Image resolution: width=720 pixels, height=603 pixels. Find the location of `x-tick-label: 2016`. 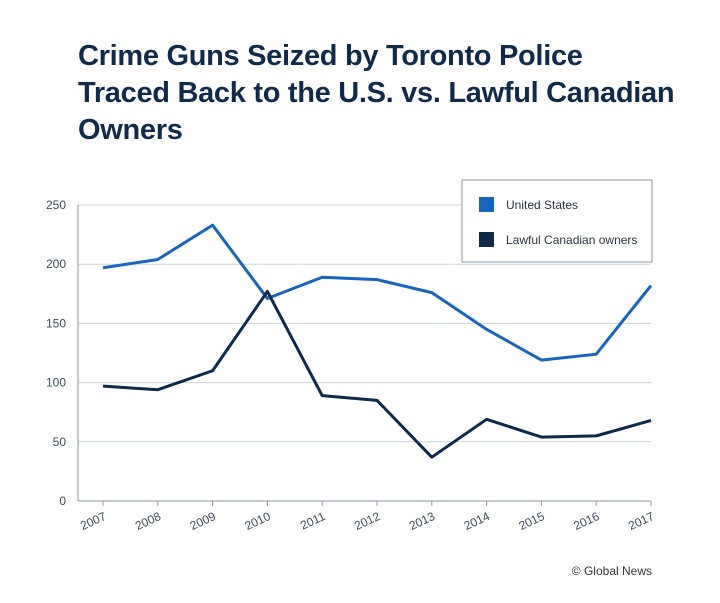

x-tick-label: 2016 is located at coordinates (586, 521).